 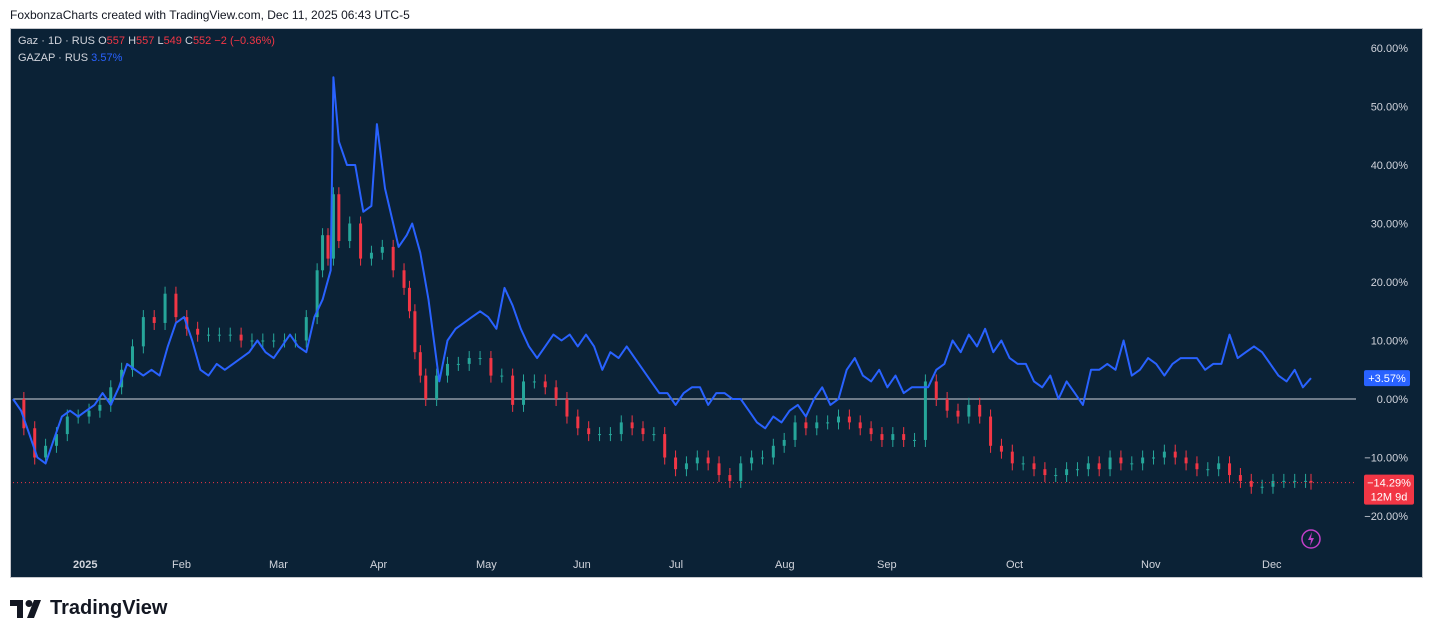 I want to click on x-tick-label: Dec, so click(x=1272, y=565).